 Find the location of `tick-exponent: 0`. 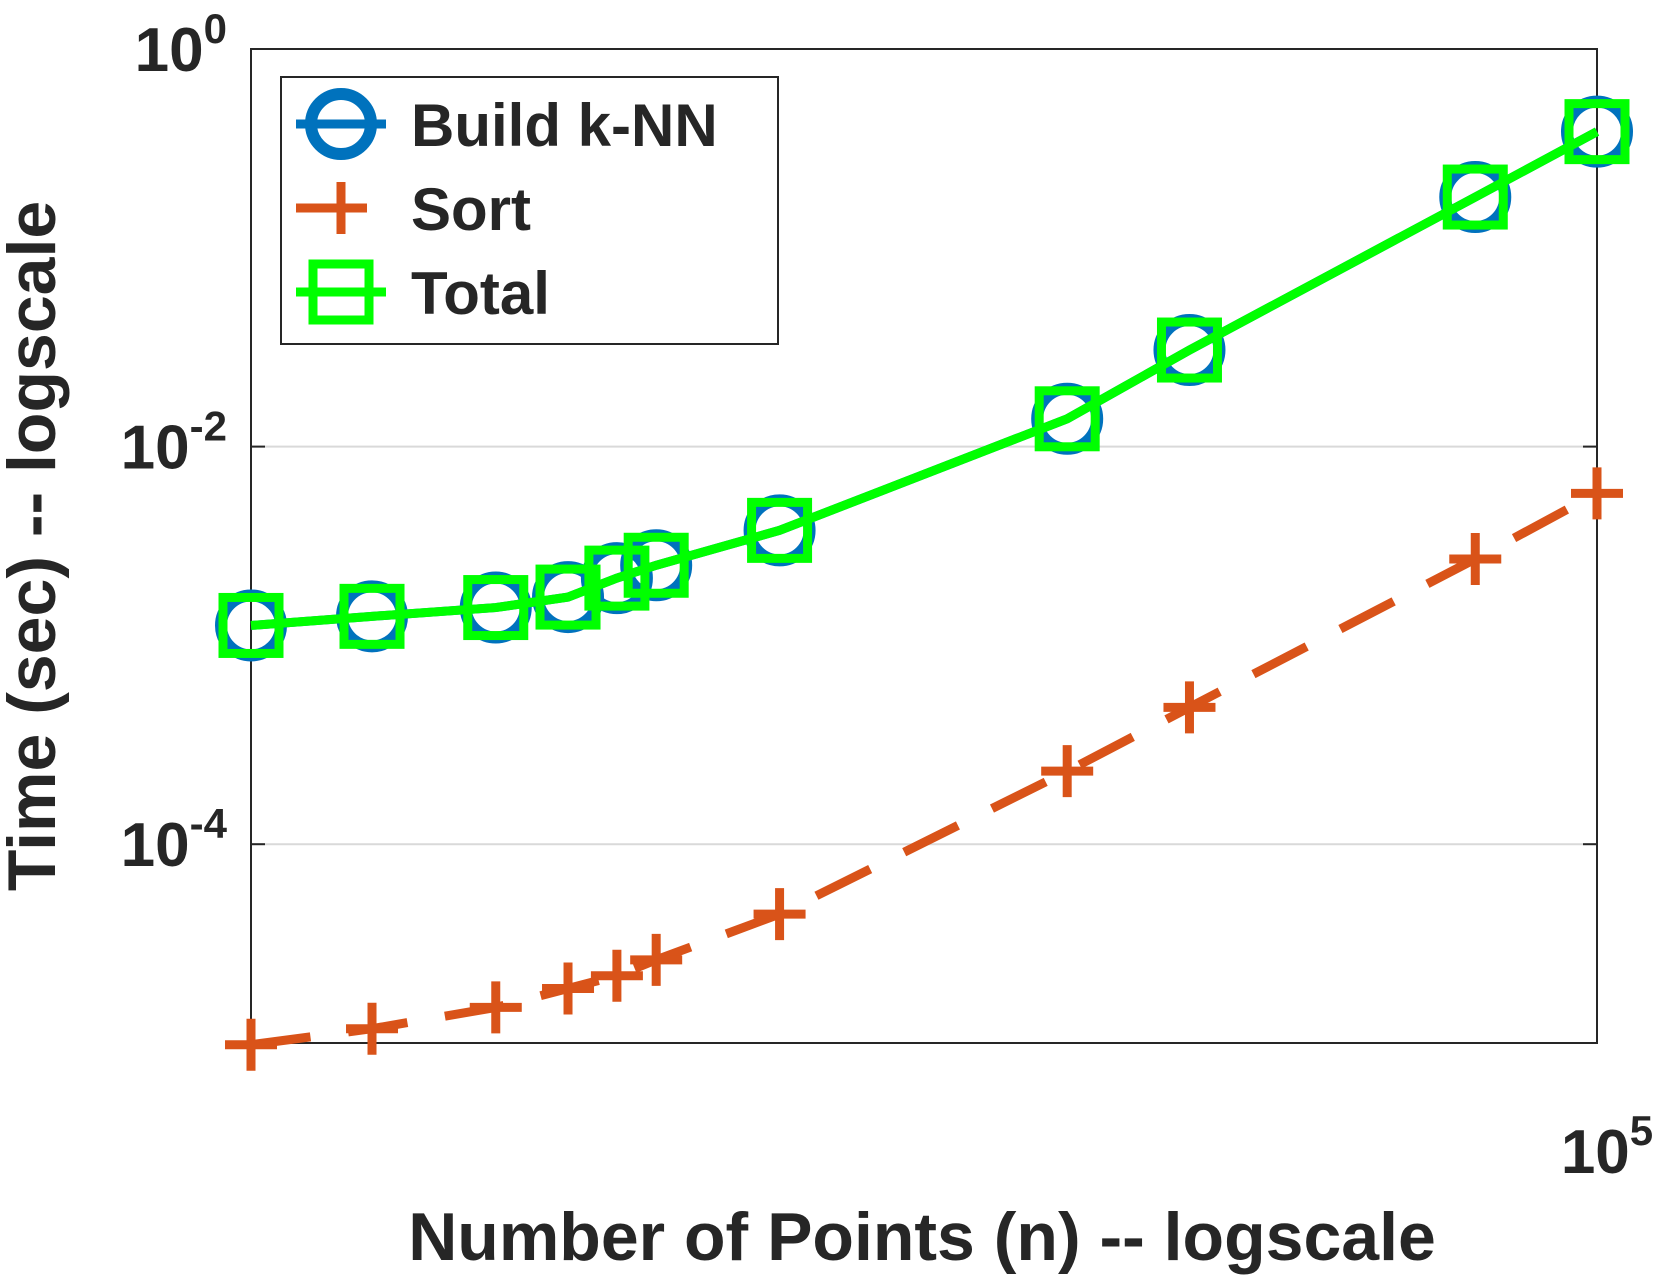

tick-exponent: 0 is located at coordinates (215, 28).